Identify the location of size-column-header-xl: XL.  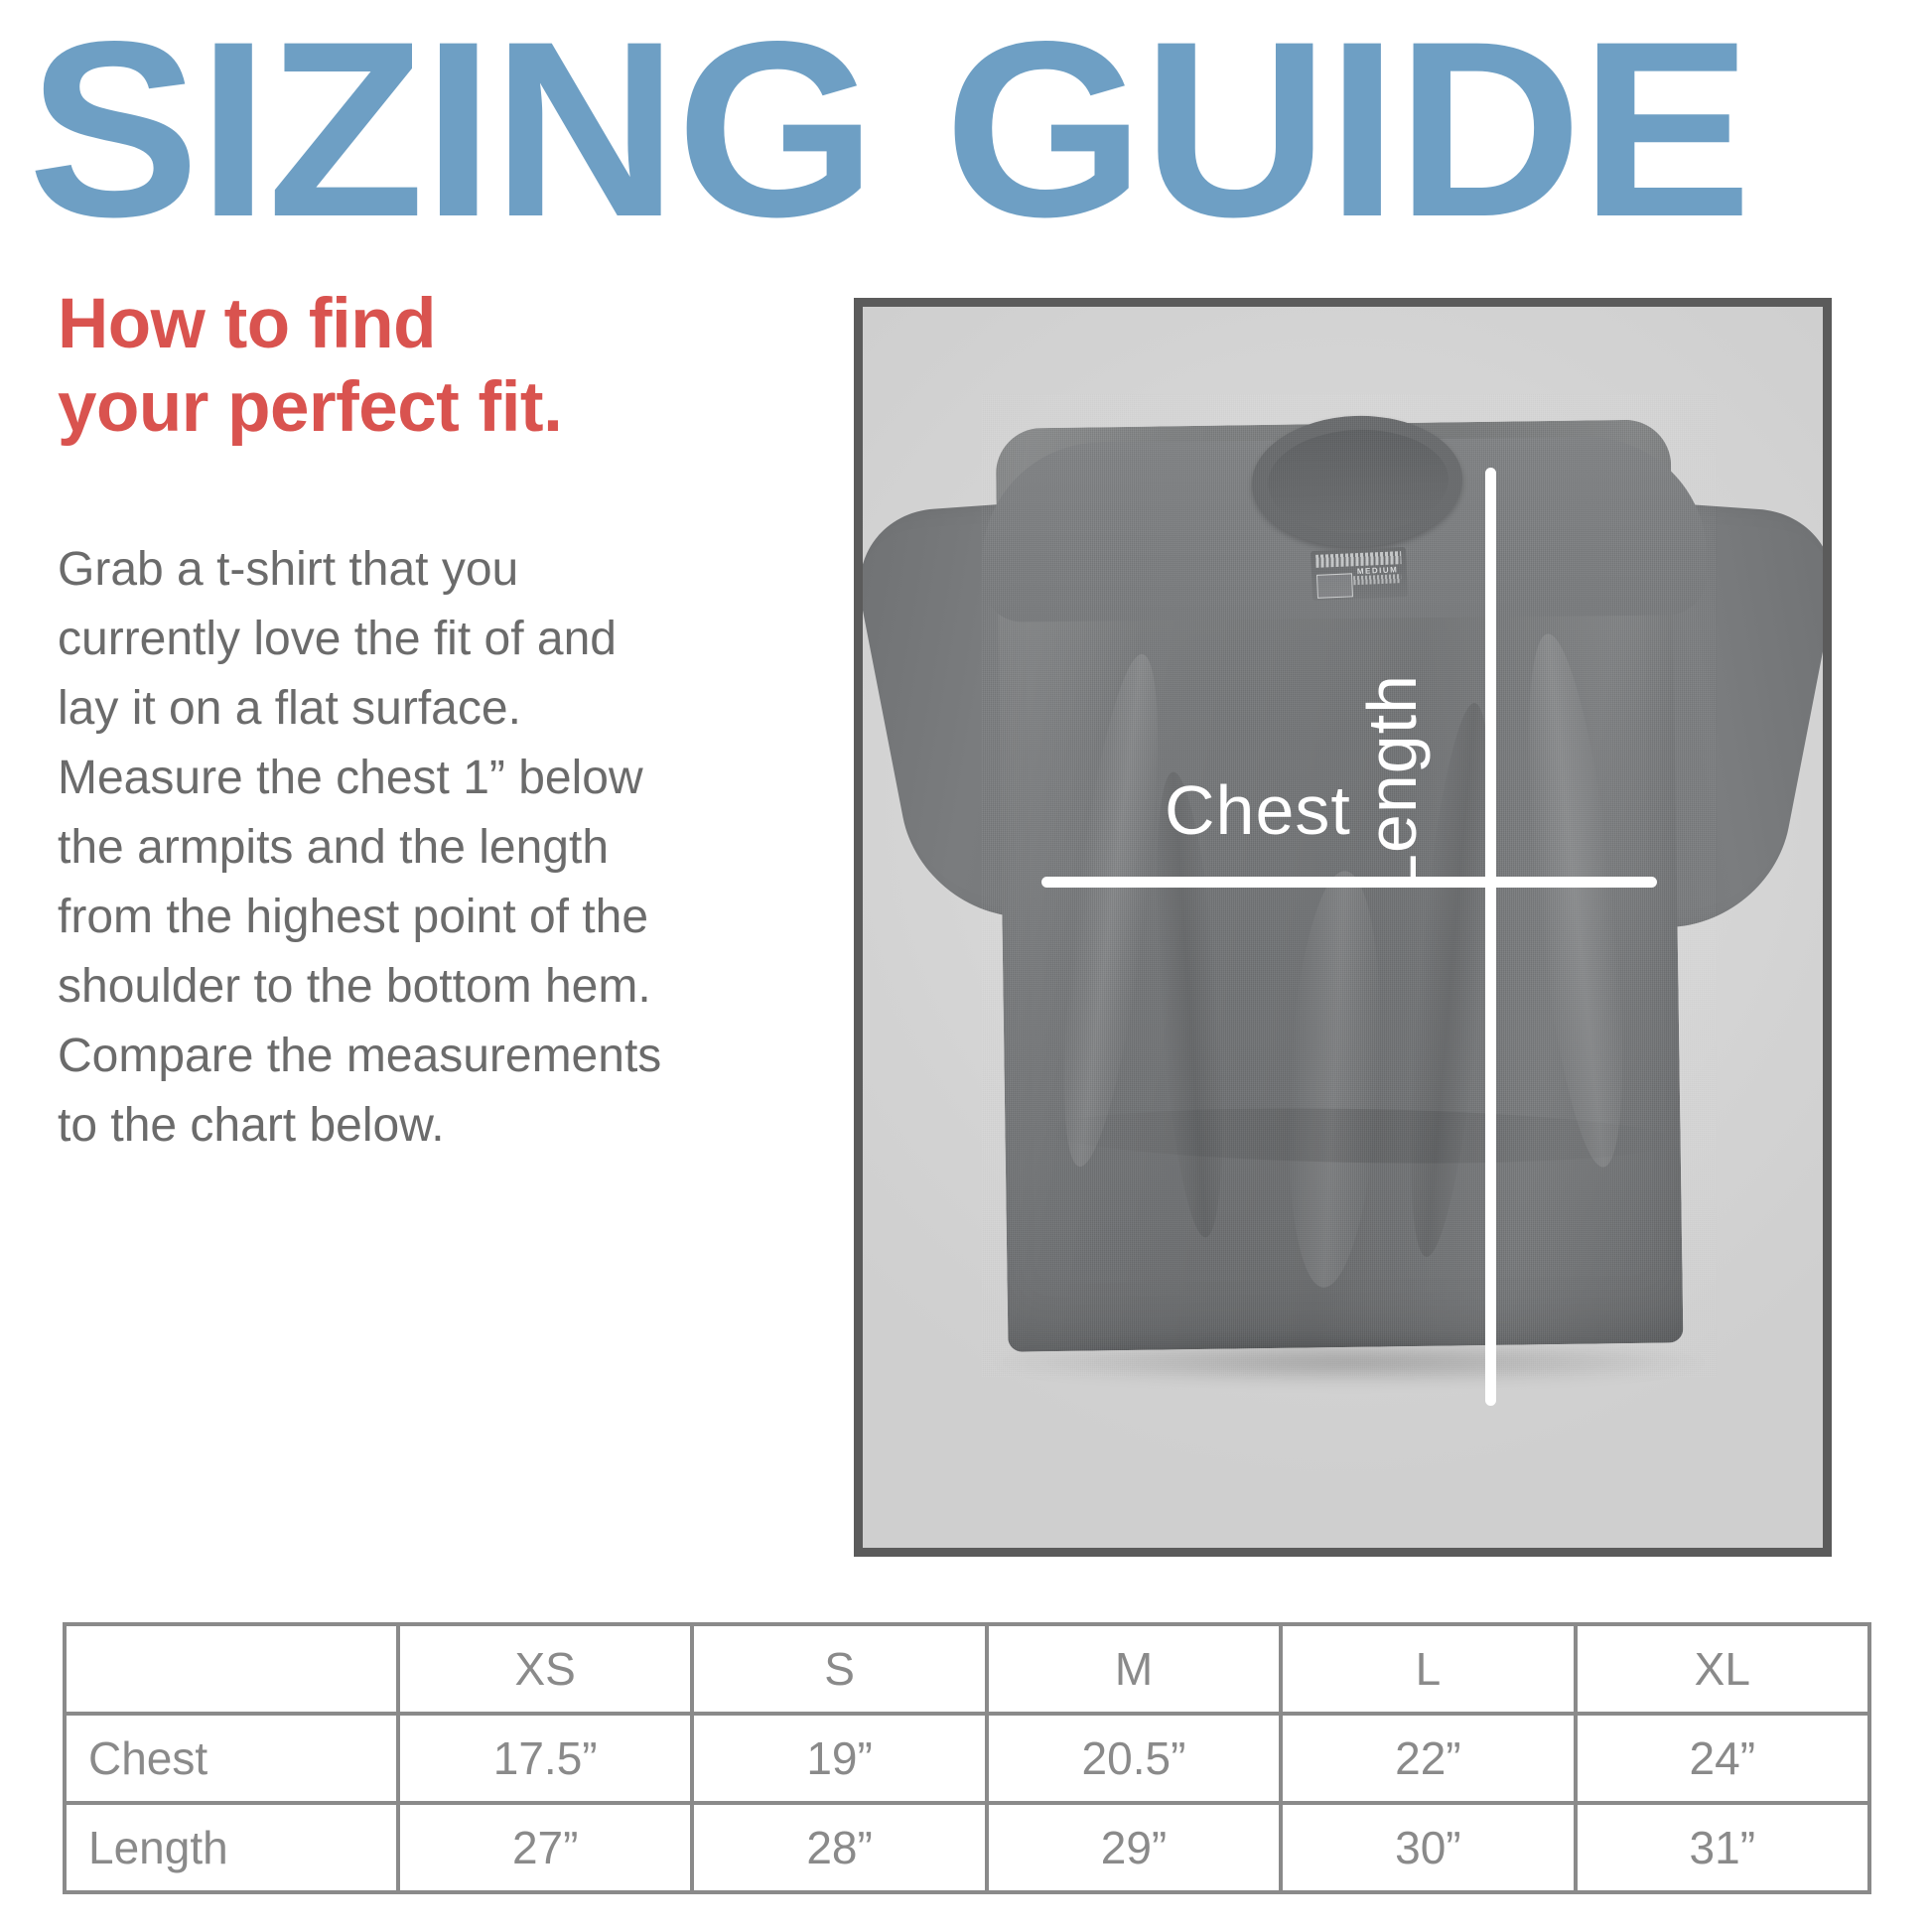
(1722, 1669).